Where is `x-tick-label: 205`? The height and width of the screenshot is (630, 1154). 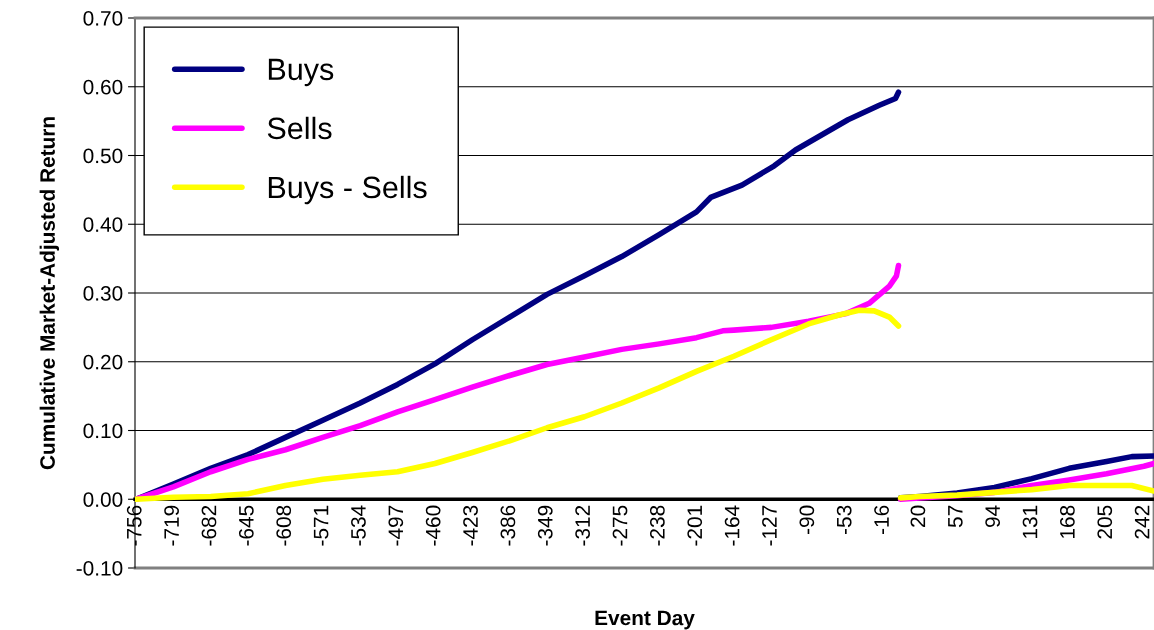 x-tick-label: 205 is located at coordinates (1105, 522).